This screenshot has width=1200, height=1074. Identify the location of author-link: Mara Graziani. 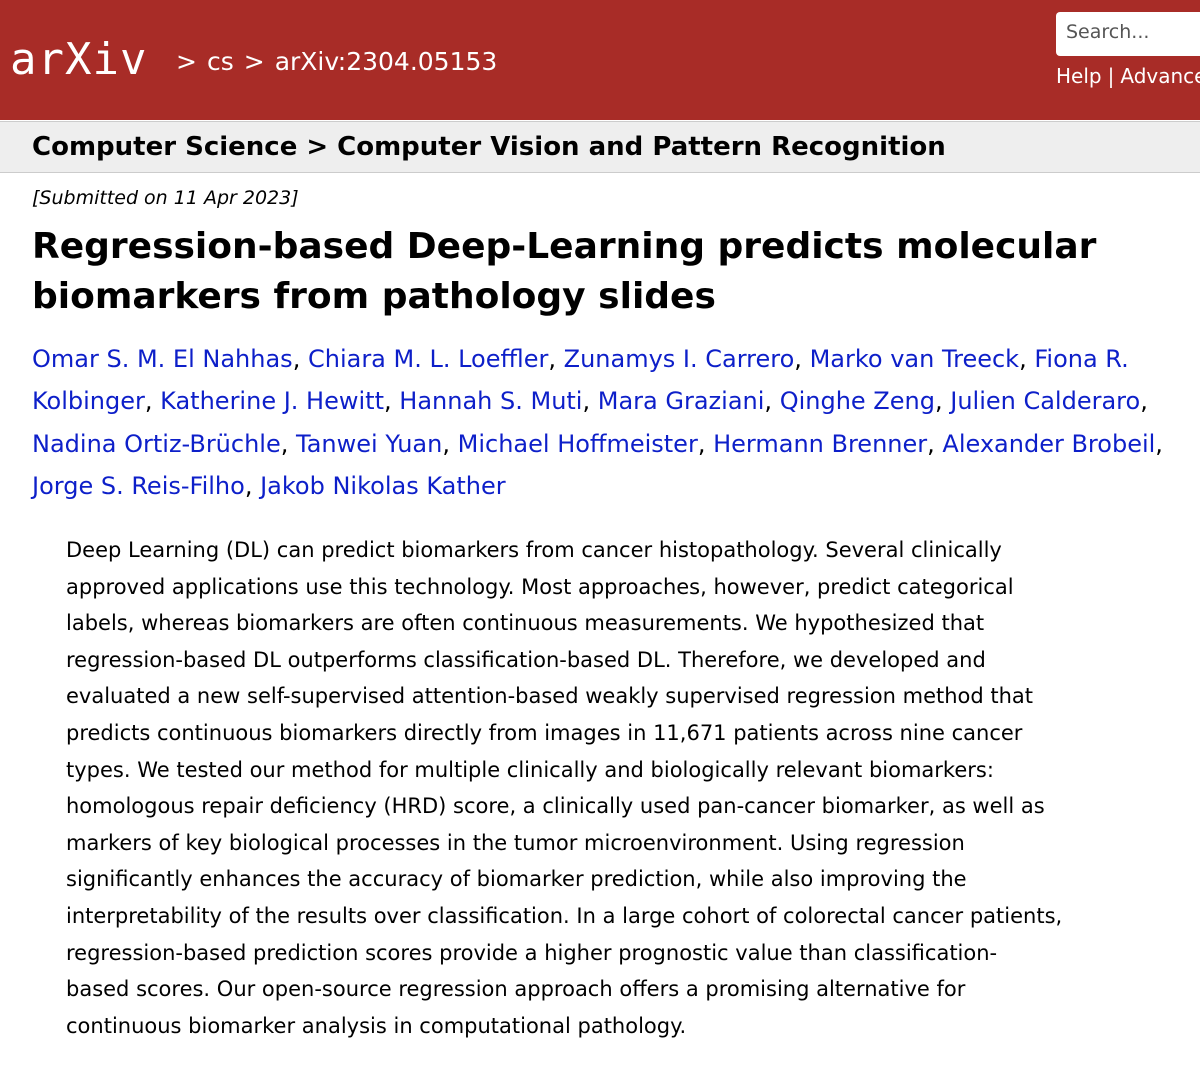
(681, 401).